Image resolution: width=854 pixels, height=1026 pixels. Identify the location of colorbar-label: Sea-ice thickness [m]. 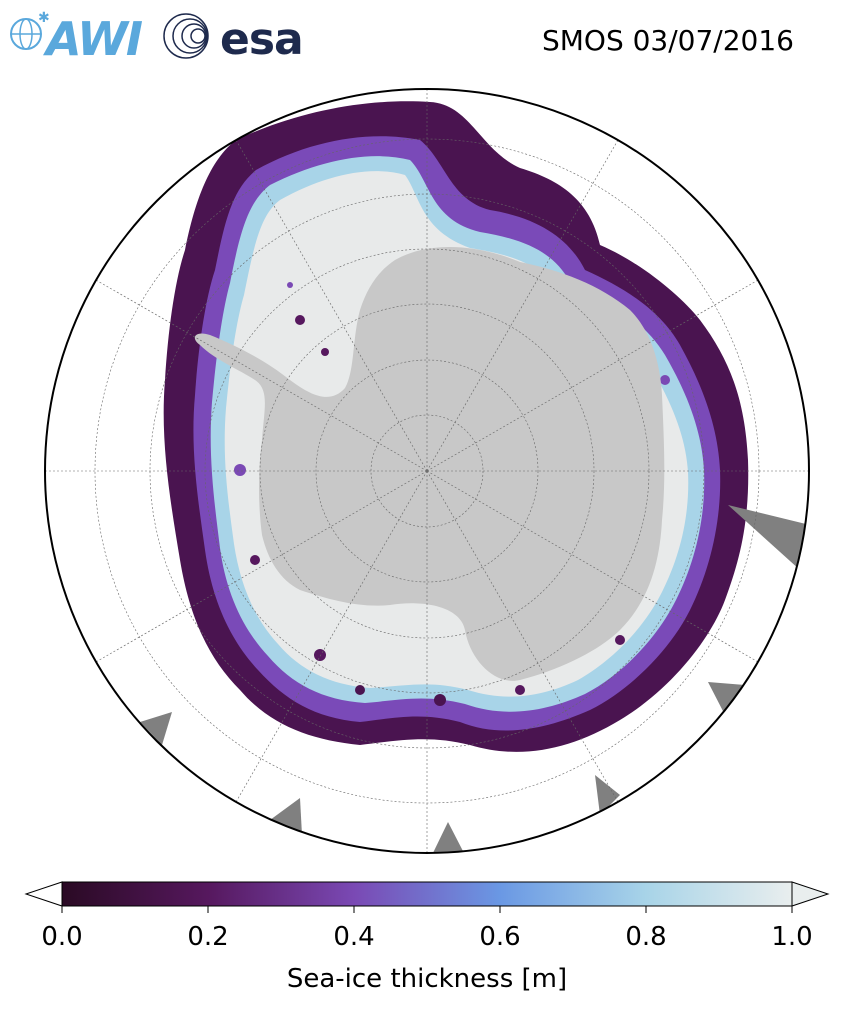
(427, 979).